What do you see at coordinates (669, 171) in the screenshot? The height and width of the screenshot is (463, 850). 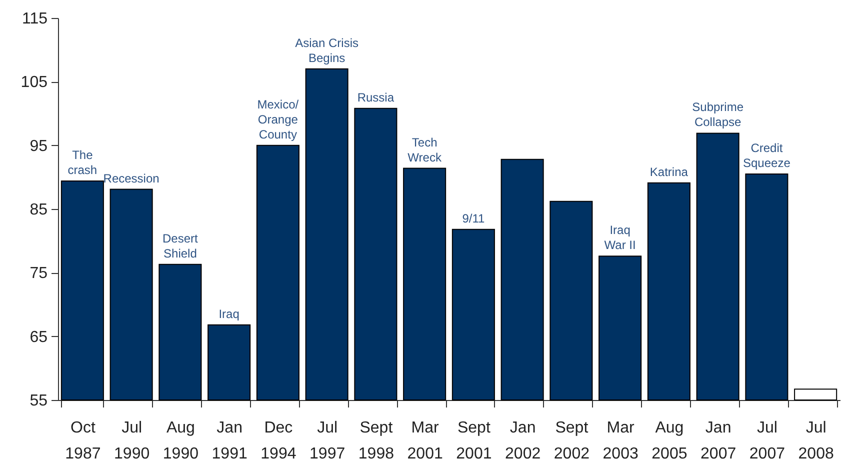 I see `annotation: Katrina` at bounding box center [669, 171].